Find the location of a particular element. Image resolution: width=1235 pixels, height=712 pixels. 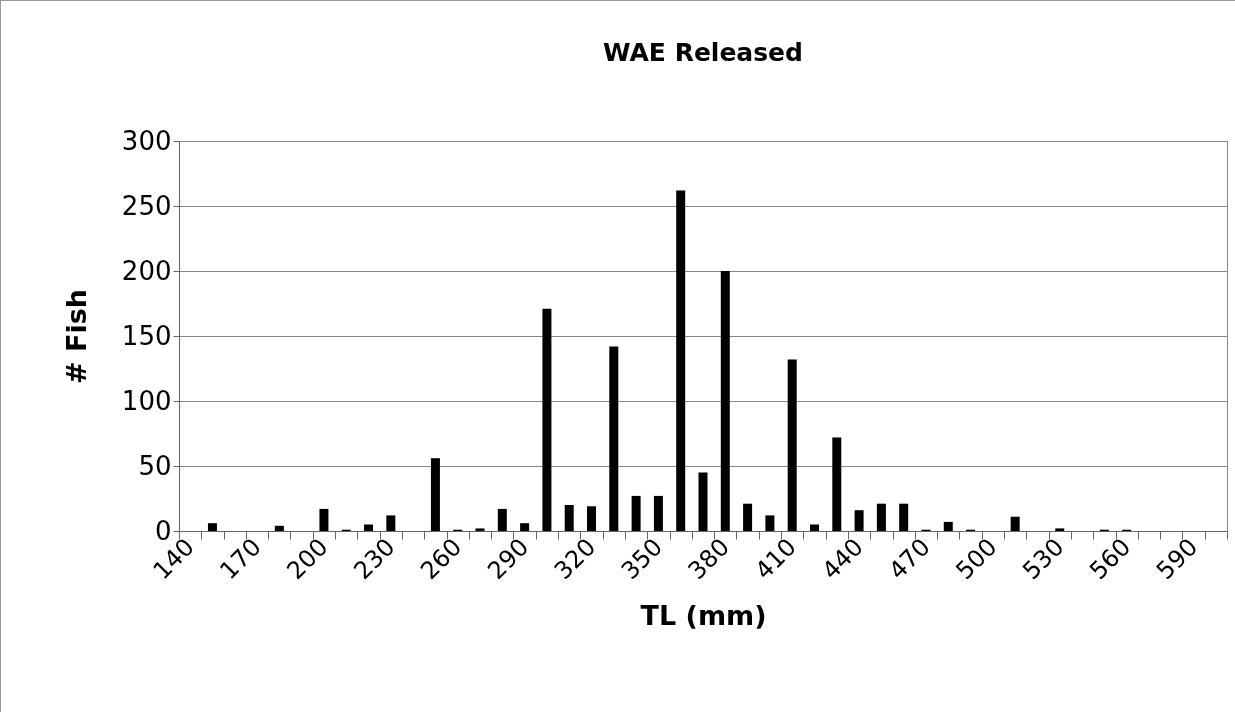

y-tick-label: 50 is located at coordinates (155, 465).